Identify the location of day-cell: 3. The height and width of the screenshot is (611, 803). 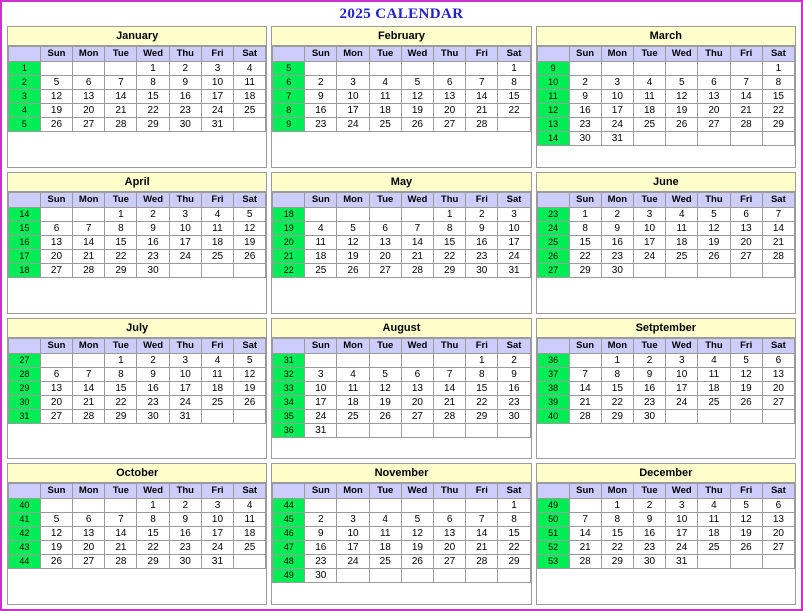
(649, 214).